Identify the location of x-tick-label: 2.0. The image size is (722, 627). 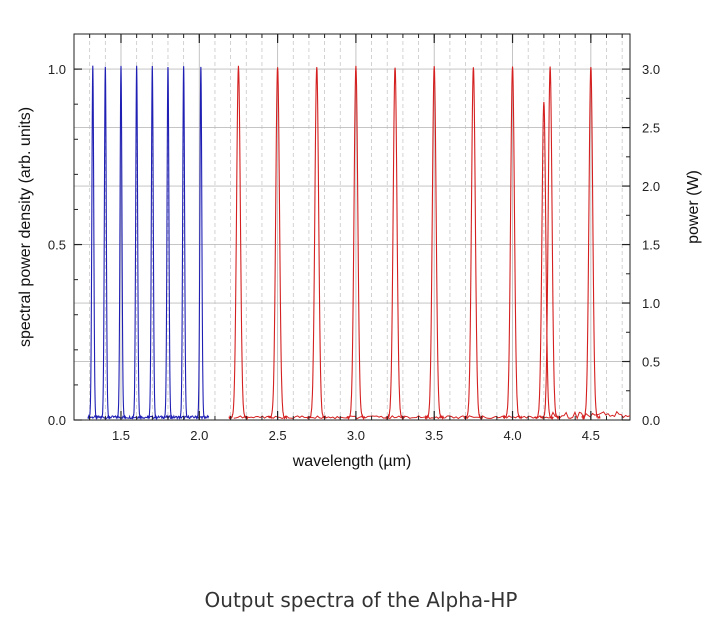
(199, 435).